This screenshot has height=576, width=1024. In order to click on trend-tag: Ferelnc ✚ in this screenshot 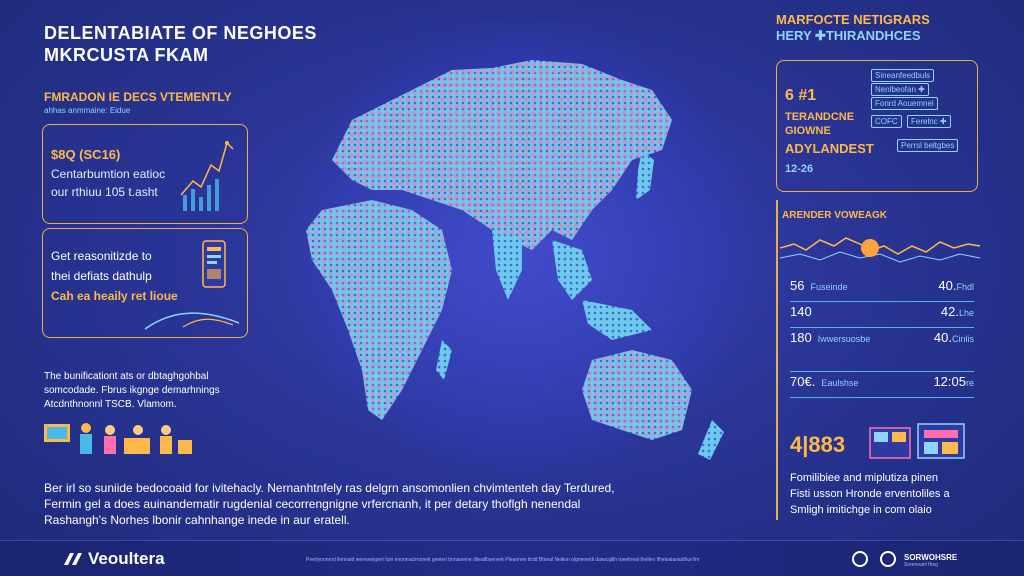, I will do `click(929, 121)`.